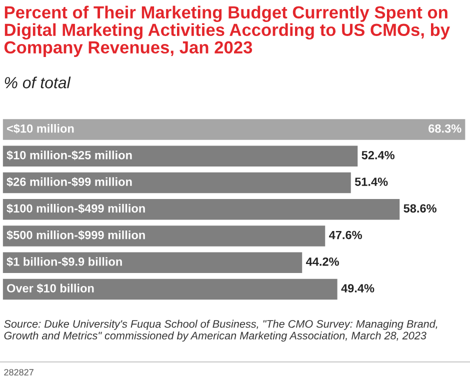  I want to click on chart-subtitle: % of total, so click(37, 82).